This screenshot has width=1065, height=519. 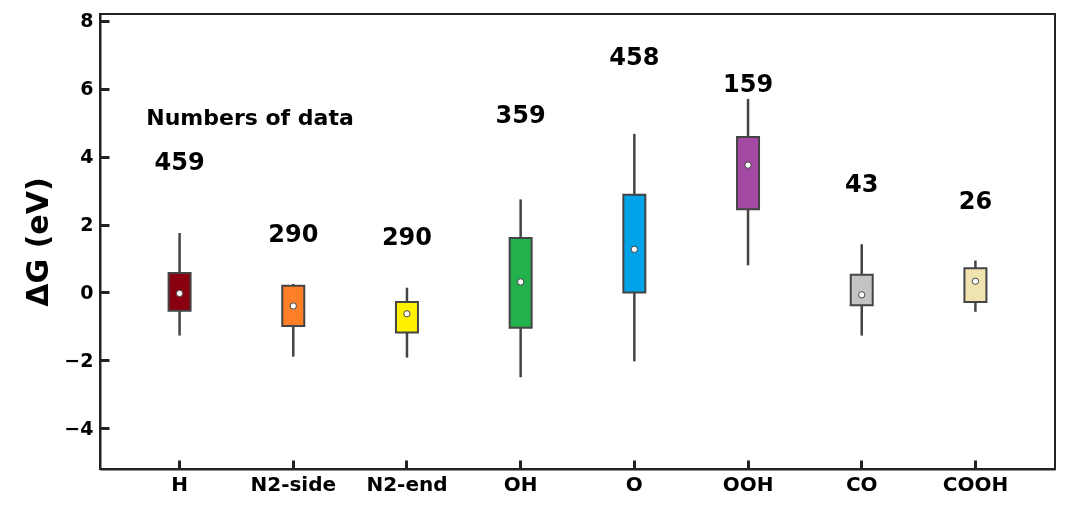 What do you see at coordinates (38, 242) in the screenshot?
I see `y-axis-title: ΔG (eV)` at bounding box center [38, 242].